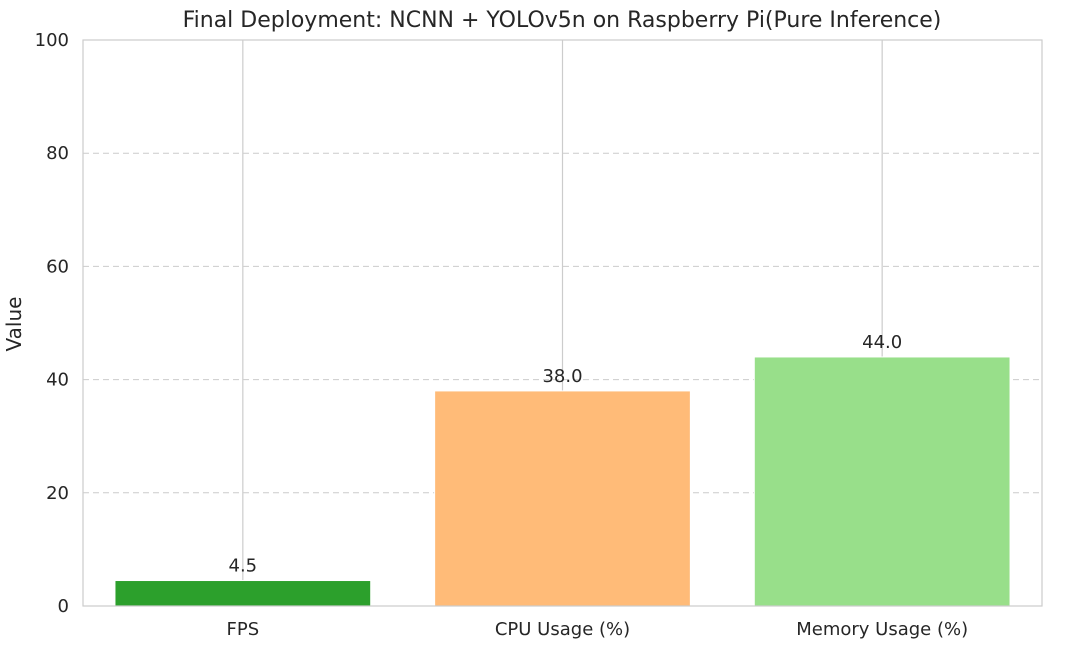 The height and width of the screenshot is (650, 1075). What do you see at coordinates (52, 323) in the screenshot?
I see `y-axis-ticks: 0 20 40 60 80 100` at bounding box center [52, 323].